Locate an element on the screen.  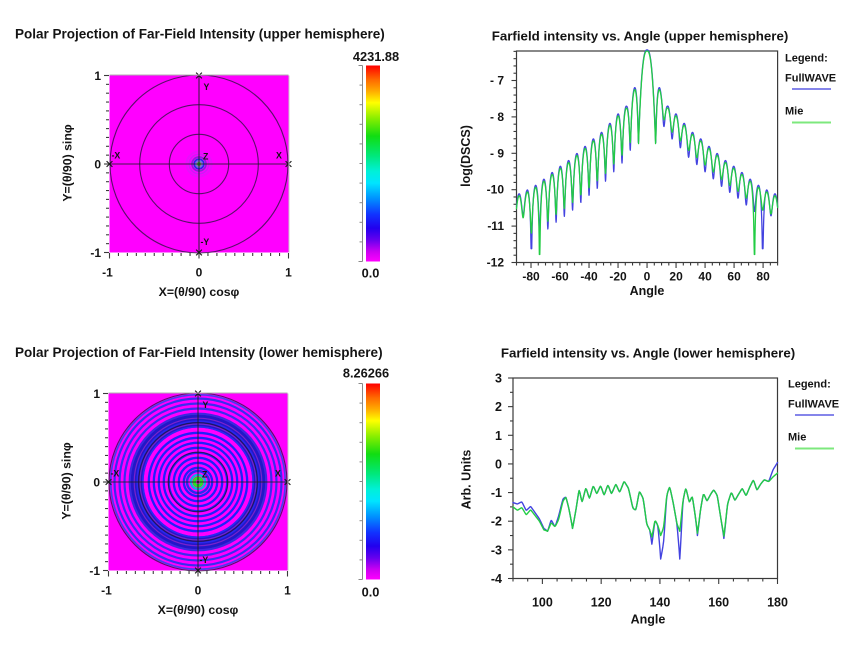
svg-text: - 9 is located at coordinates (497, 153).